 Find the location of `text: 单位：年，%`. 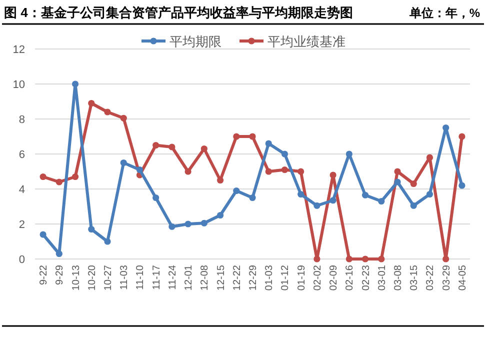

text: 单位：年，% is located at coordinates (444, 13).